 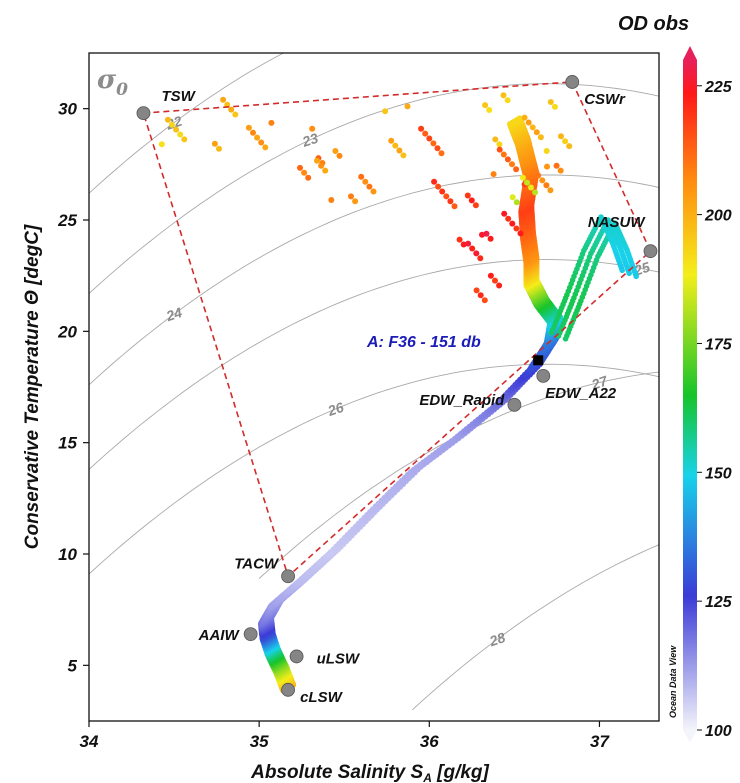 I want to click on y-tick-label: 20, so click(x=67, y=331).